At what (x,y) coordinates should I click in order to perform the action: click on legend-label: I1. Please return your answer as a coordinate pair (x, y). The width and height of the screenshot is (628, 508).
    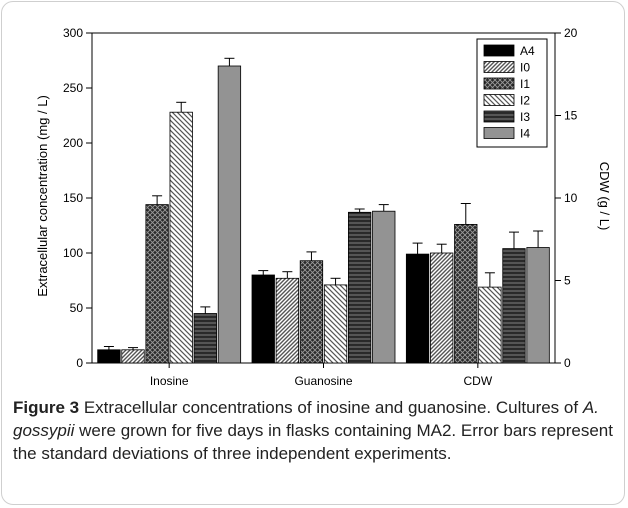
    Looking at the image, I should click on (525, 84).